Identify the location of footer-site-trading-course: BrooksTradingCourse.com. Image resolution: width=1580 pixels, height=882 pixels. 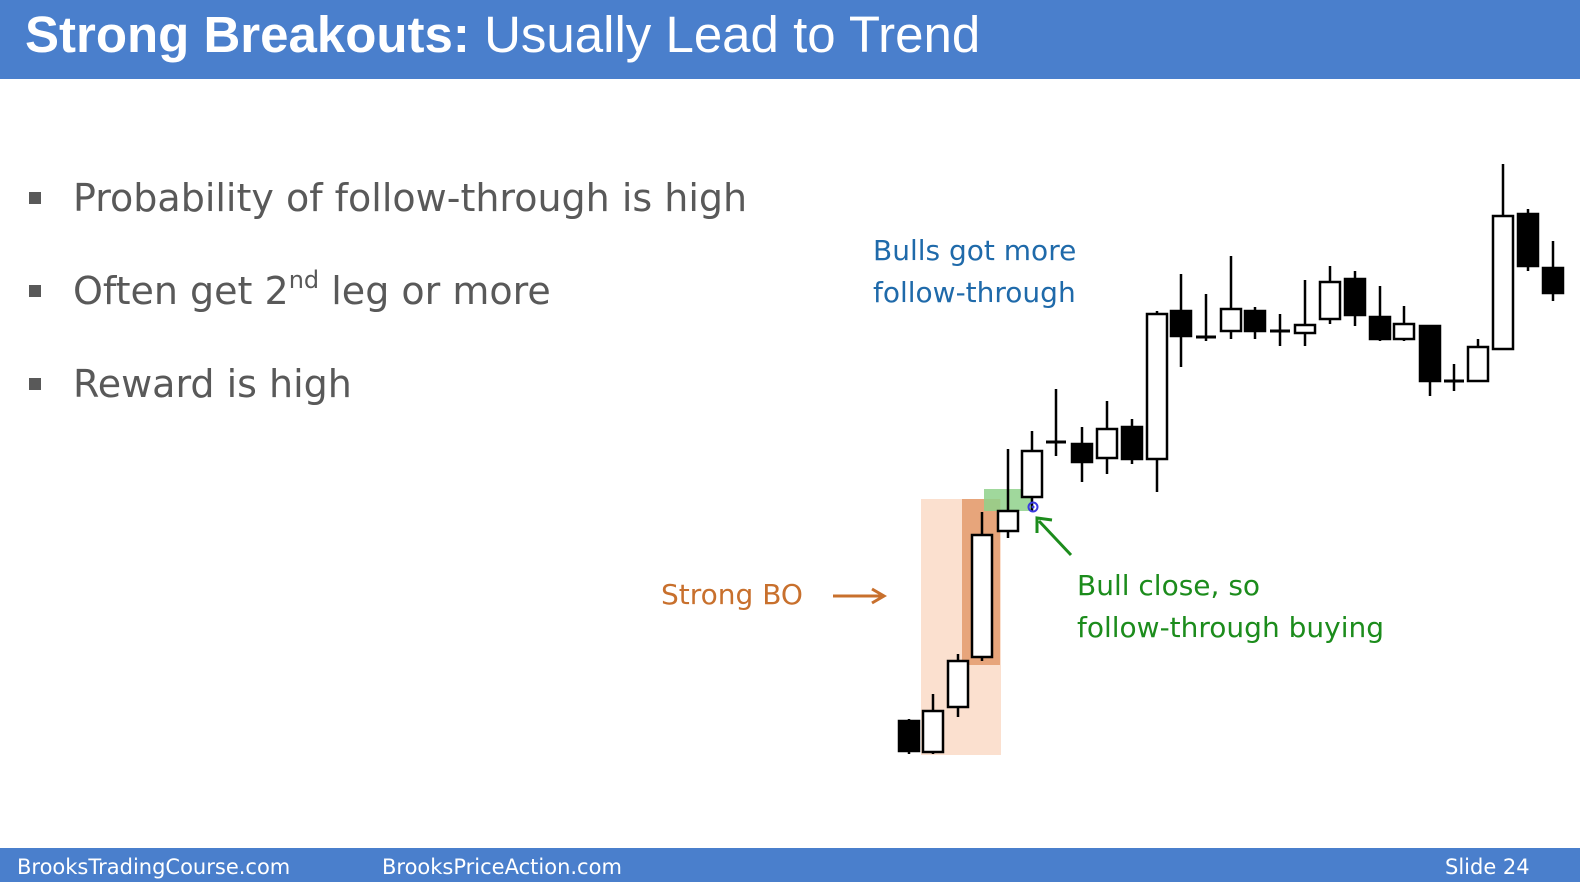
(154, 867).